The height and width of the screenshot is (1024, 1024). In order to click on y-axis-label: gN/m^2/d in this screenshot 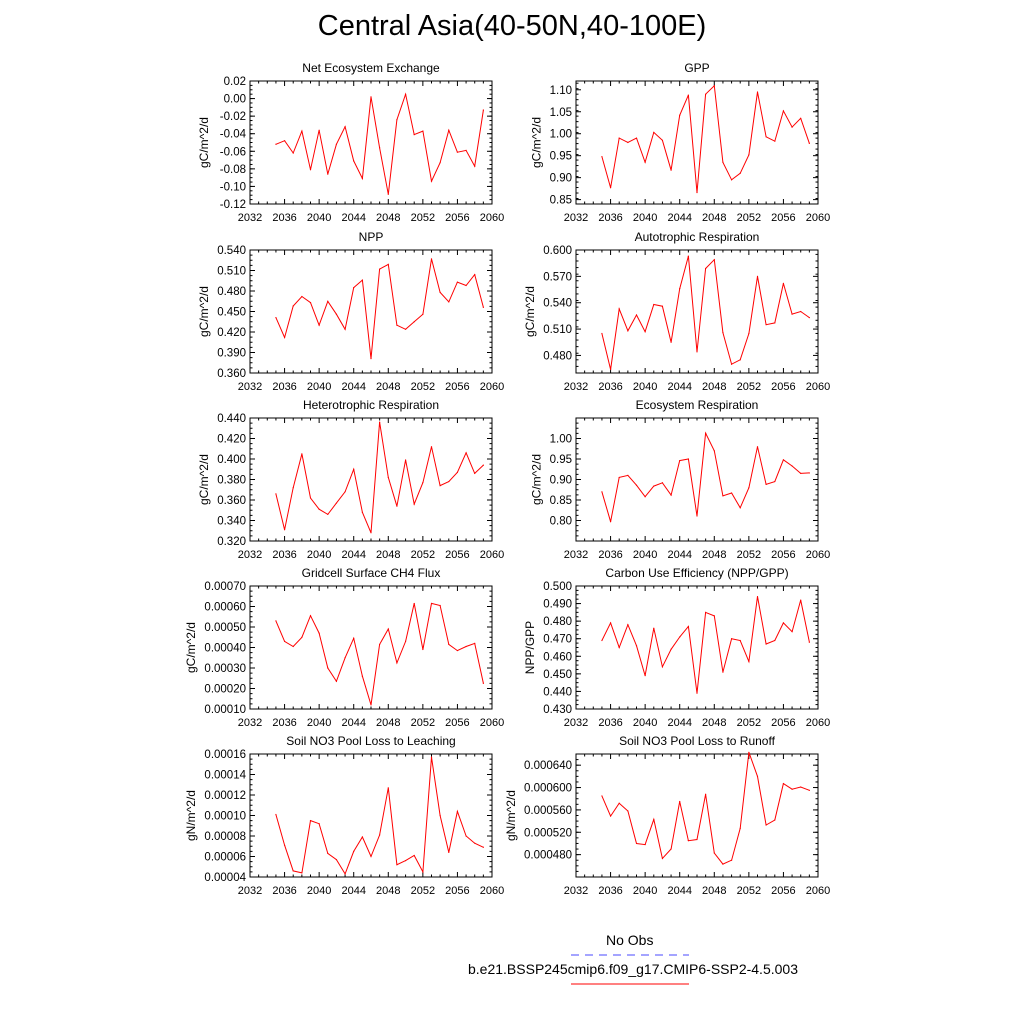, I will do `click(191, 815)`.